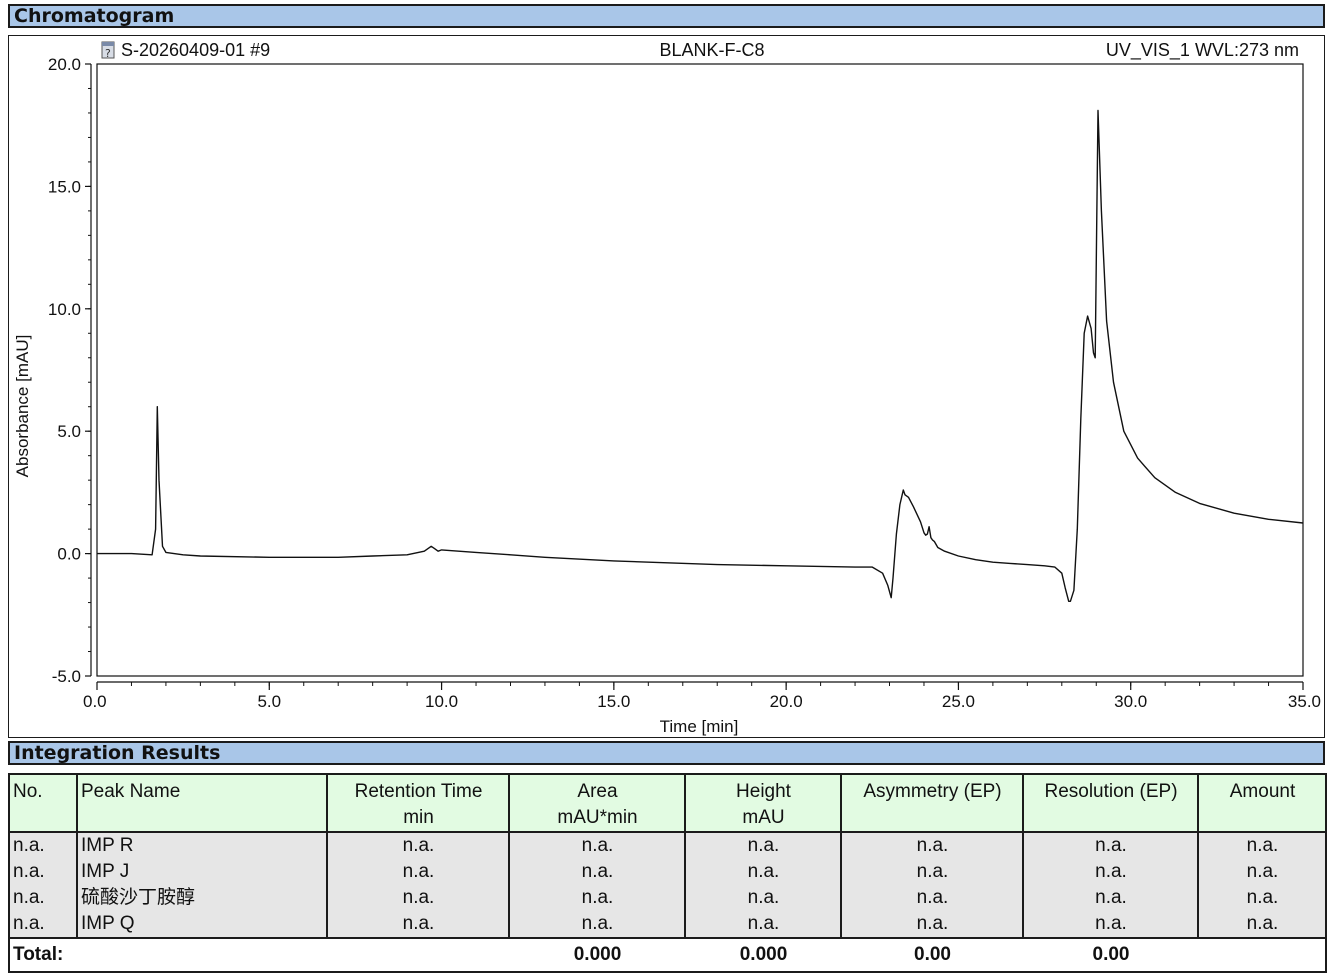 The height and width of the screenshot is (973, 1336). I want to click on table-cell: 硫酸沙丁胺醇, so click(202, 898).